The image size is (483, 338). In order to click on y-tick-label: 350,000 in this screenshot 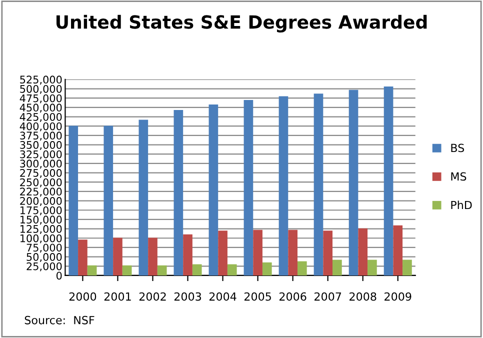, I will do `click(41, 145)`.